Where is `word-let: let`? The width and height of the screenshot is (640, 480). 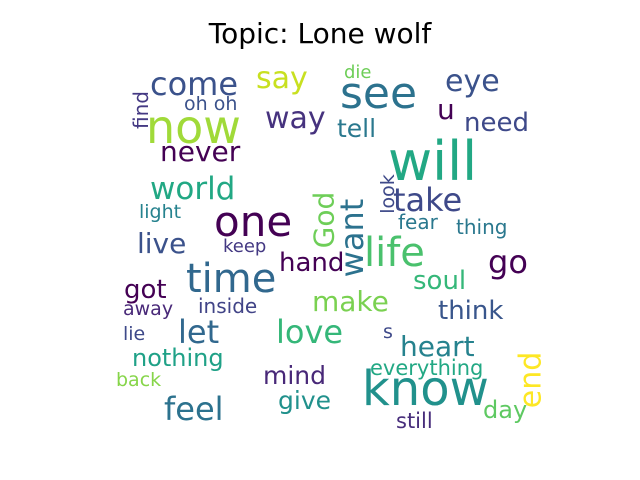
word-let: let is located at coordinates (198, 332).